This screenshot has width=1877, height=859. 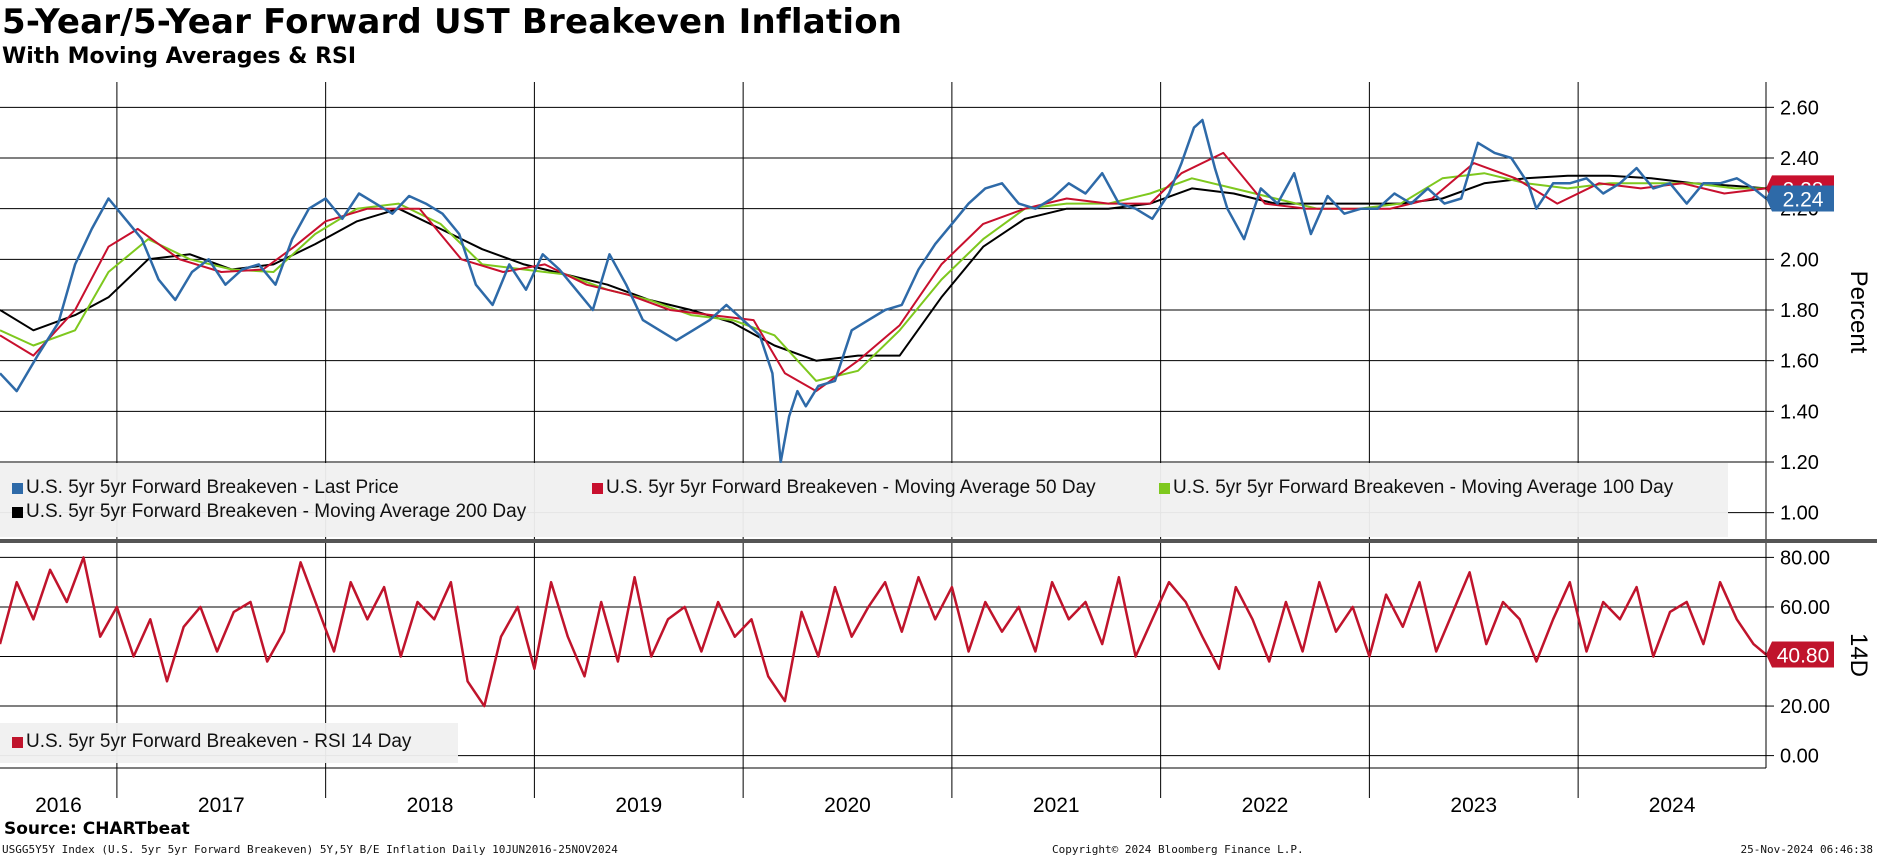 What do you see at coordinates (1803, 656) in the screenshot?
I see `last-tag-rsi: 40.80` at bounding box center [1803, 656].